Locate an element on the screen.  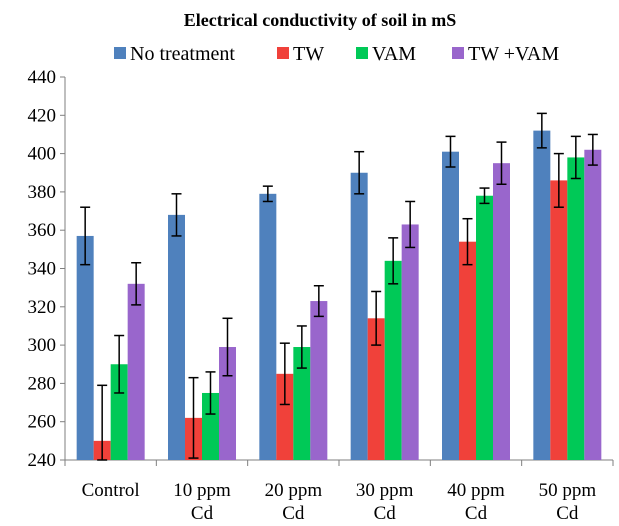
legend-label: TW +VAM is located at coordinates (513, 54).